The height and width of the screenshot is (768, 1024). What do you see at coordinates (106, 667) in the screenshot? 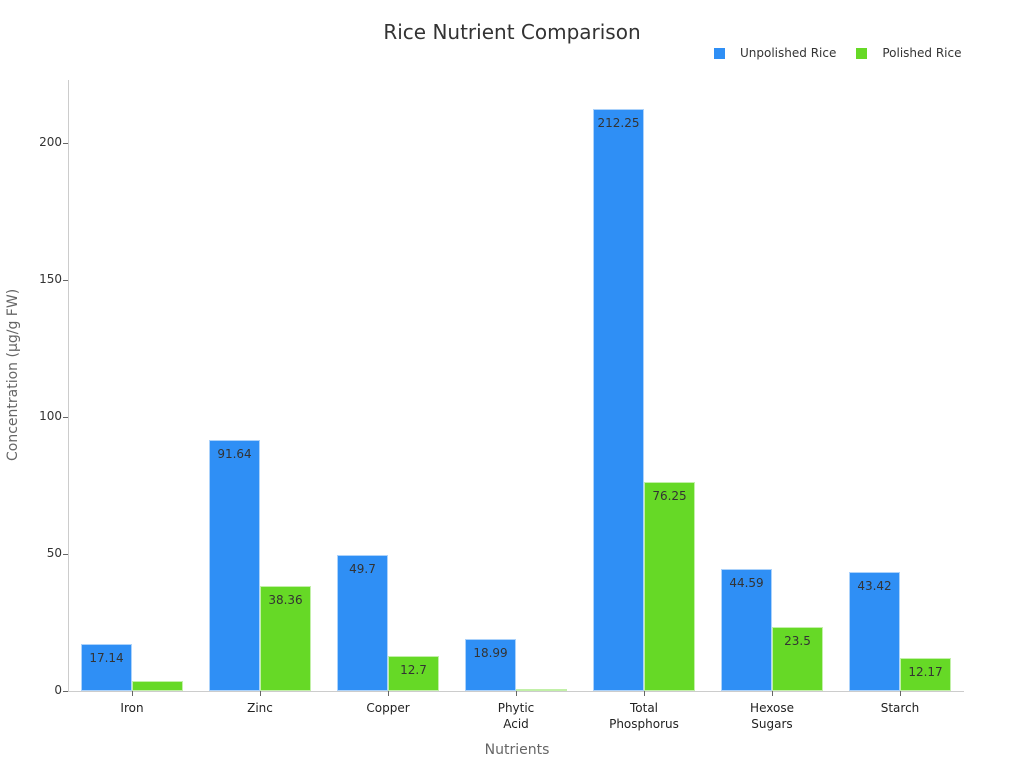
I see `bar: 17.14` at bounding box center [106, 667].